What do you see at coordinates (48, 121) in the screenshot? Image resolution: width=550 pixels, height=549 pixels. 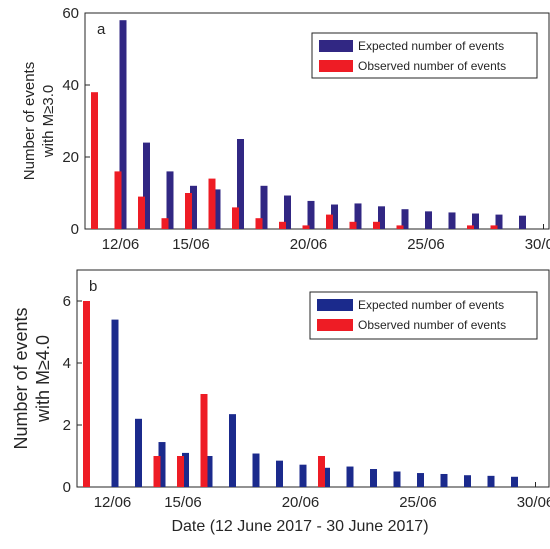 I see `y-axis-title-line: with M≥3.0` at bounding box center [48, 121].